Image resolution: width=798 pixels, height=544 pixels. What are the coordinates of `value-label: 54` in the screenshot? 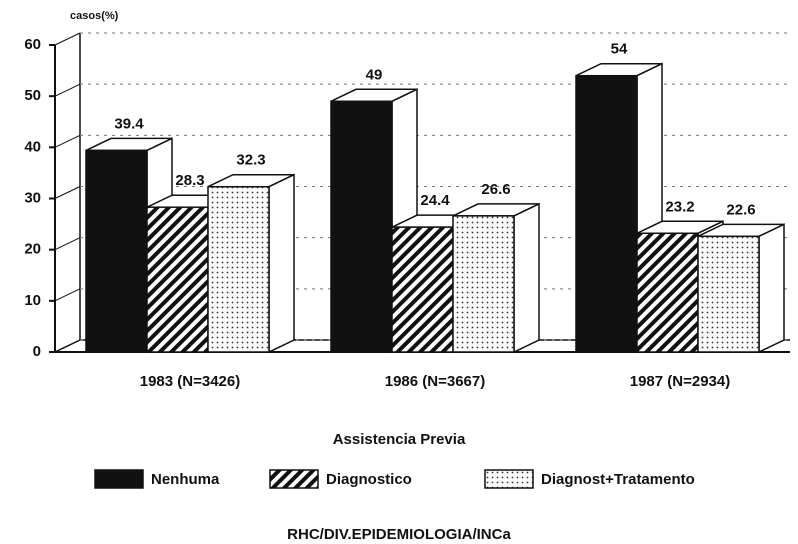 It's located at (619, 49).